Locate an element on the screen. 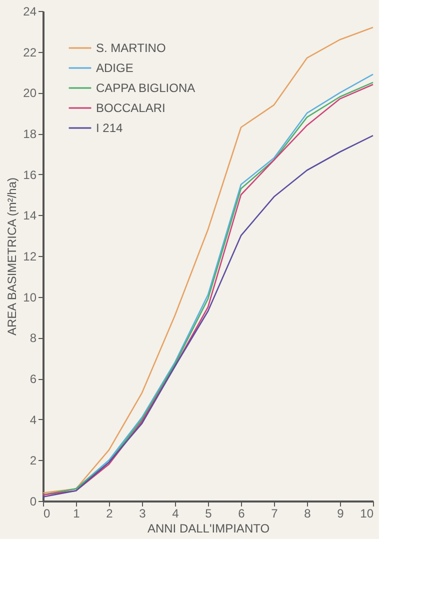 This screenshot has height=589, width=429. x-tick-label: 3 is located at coordinates (142, 513).